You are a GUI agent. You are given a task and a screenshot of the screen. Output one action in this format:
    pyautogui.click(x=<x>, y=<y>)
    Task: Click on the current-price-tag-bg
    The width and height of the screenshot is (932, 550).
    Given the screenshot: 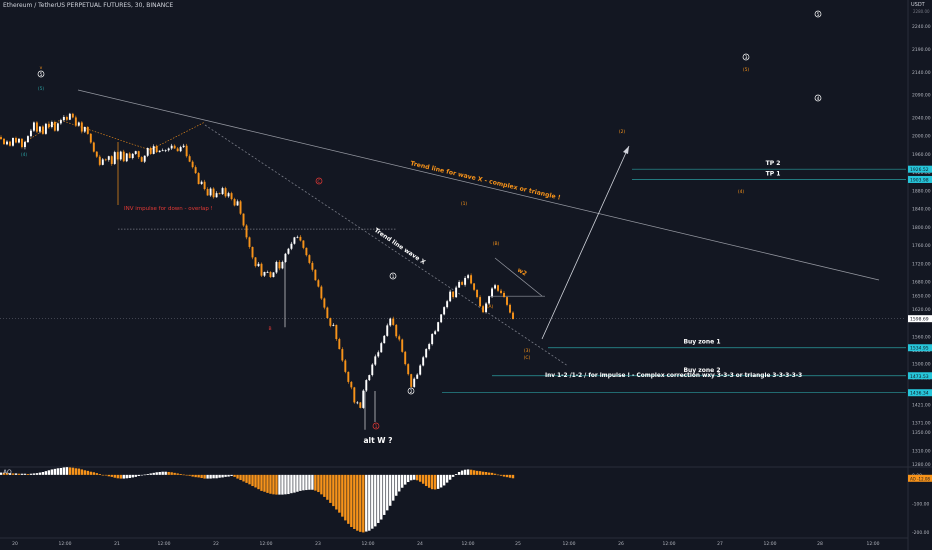 What is the action you would take?
    pyautogui.click(x=920, y=319)
    